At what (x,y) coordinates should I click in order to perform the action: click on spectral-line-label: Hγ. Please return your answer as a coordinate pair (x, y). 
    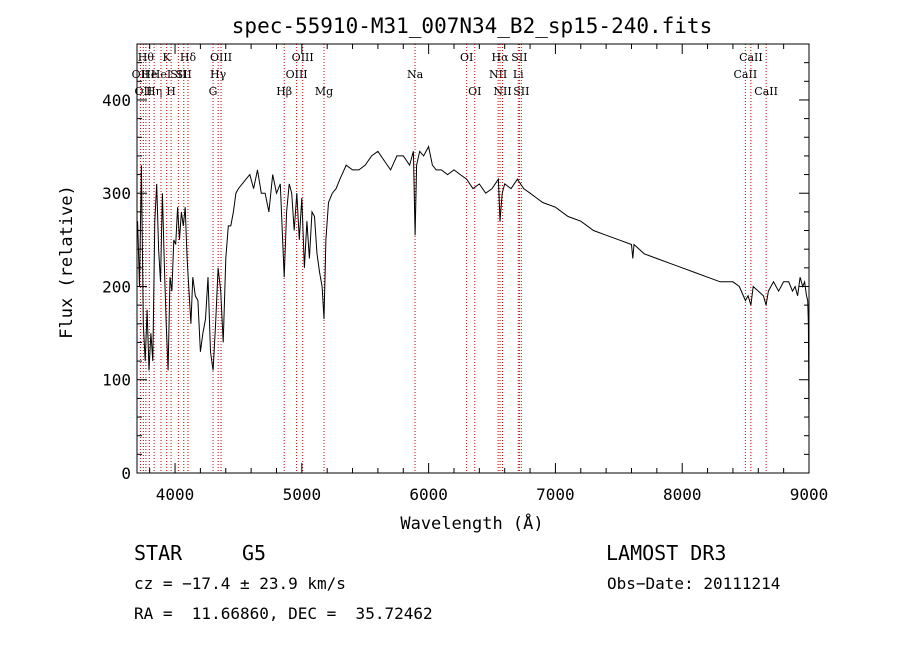
    Looking at the image, I should click on (218, 74).